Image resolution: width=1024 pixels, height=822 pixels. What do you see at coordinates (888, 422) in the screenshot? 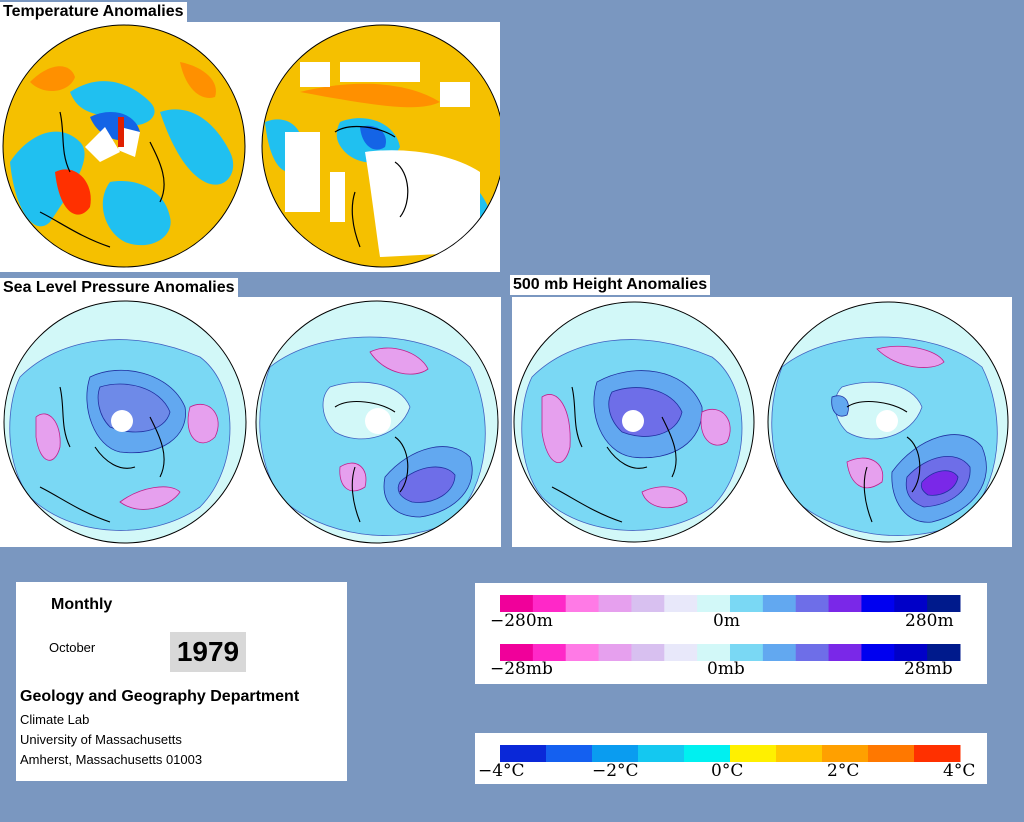
I see `height-south-hemisphere-map` at bounding box center [888, 422].